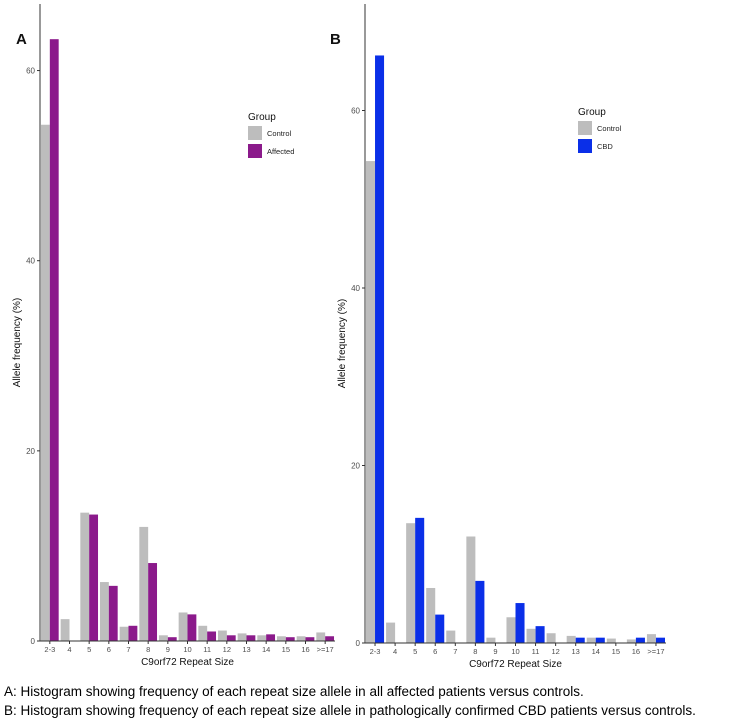 Image resolution: width=749 pixels, height=722 pixels. What do you see at coordinates (660, 640) in the screenshot?
I see `bar-cbd->=17` at bounding box center [660, 640].